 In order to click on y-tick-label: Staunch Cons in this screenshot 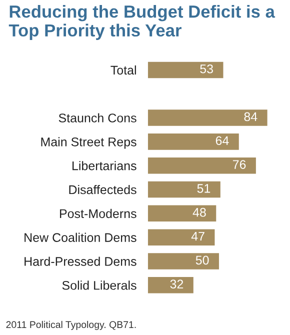, I will do `click(97, 117)`.